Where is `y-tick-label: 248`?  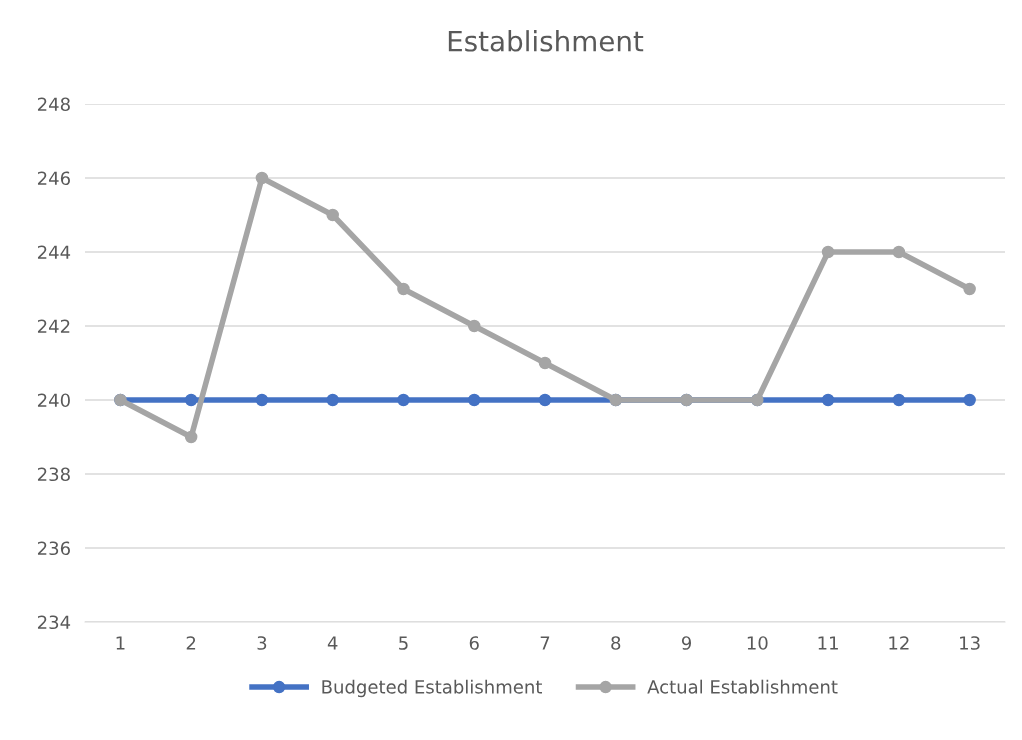 y-tick-label: 248 is located at coordinates (53, 104).